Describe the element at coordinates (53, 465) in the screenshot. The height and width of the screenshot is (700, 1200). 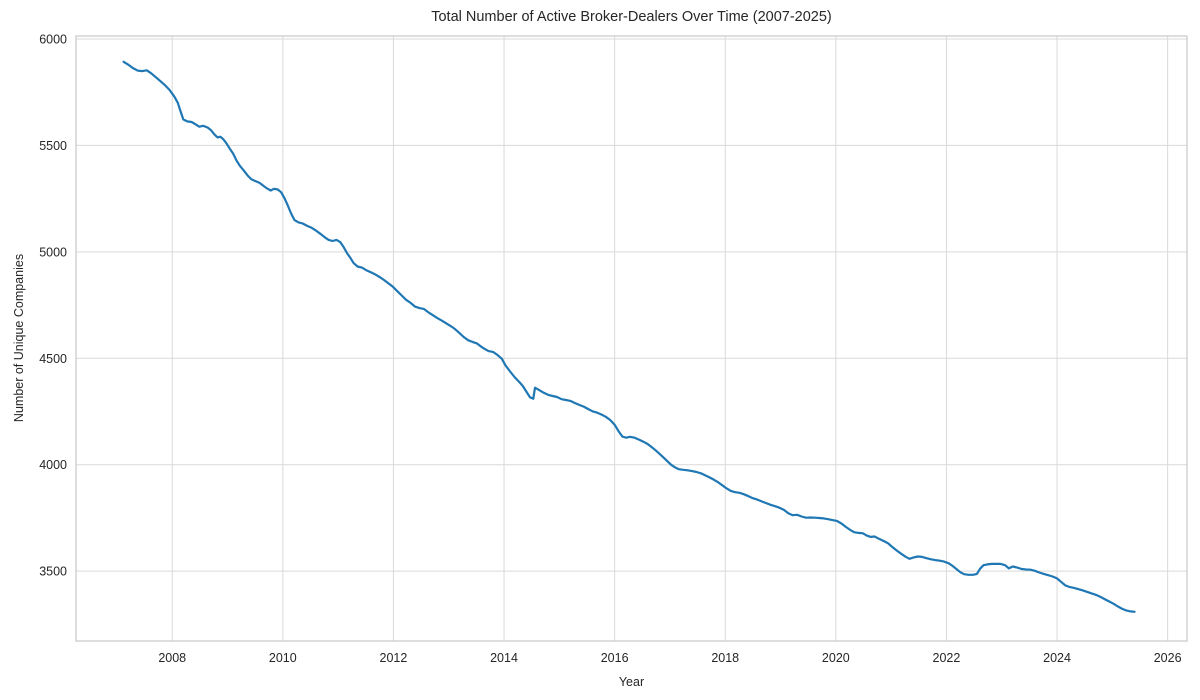
I see `y-tick-label: 4000` at that location.